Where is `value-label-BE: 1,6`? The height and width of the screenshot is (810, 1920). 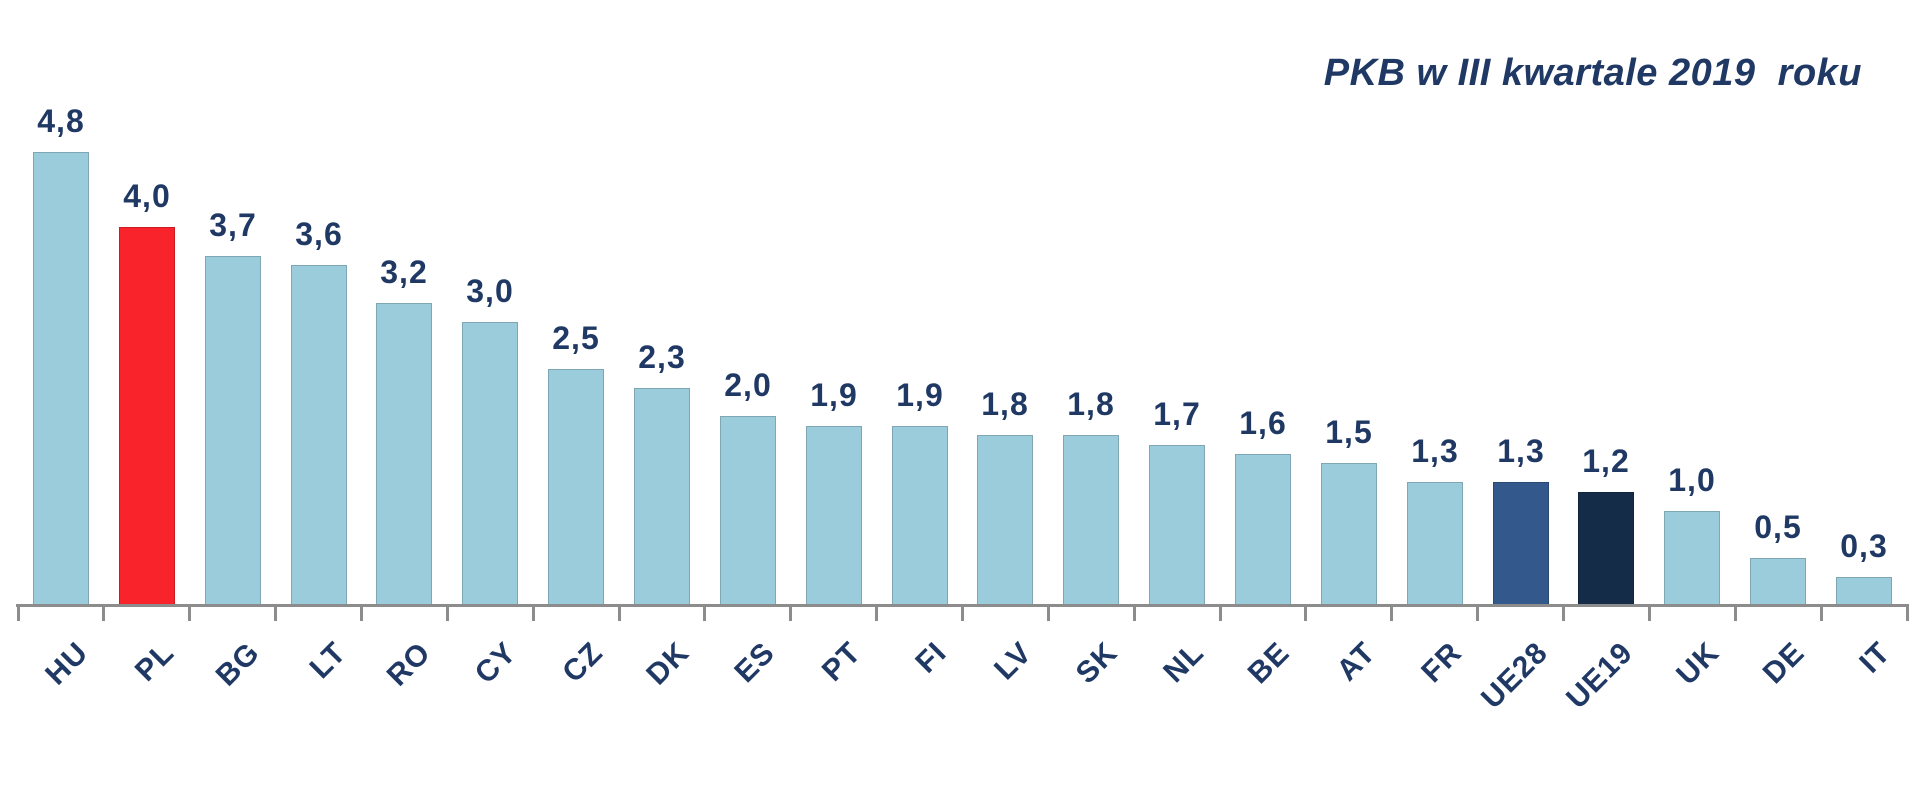 value-label-BE: 1,6 is located at coordinates (1263, 423).